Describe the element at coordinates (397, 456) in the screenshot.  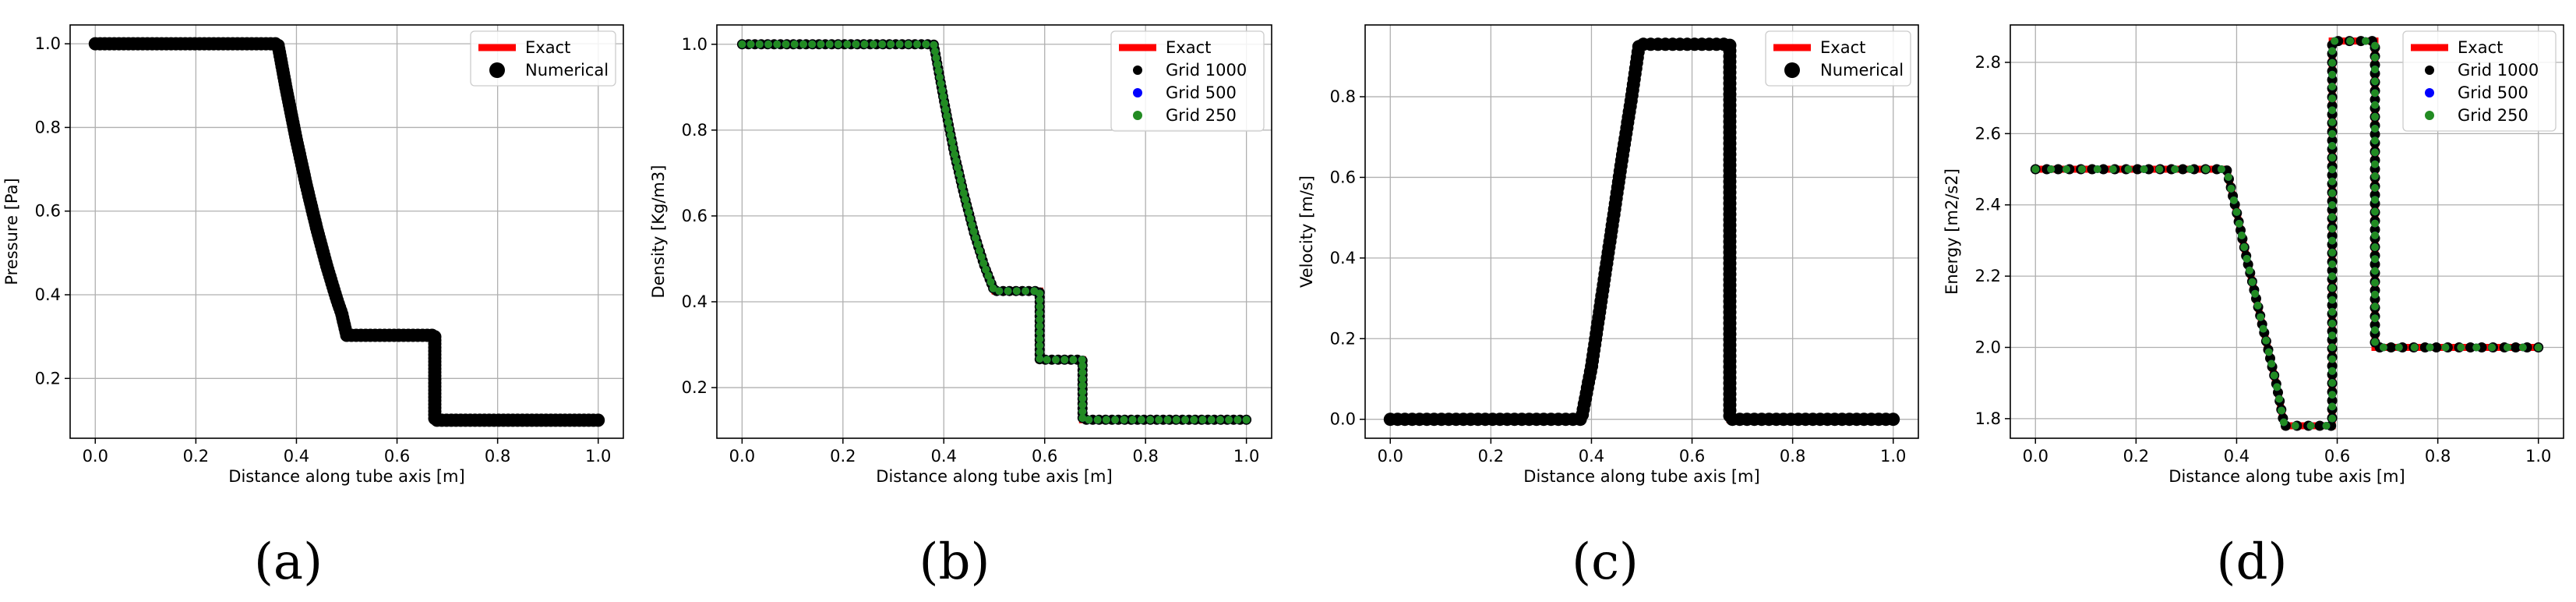
I see `x-tick-label: 0.6` at that location.